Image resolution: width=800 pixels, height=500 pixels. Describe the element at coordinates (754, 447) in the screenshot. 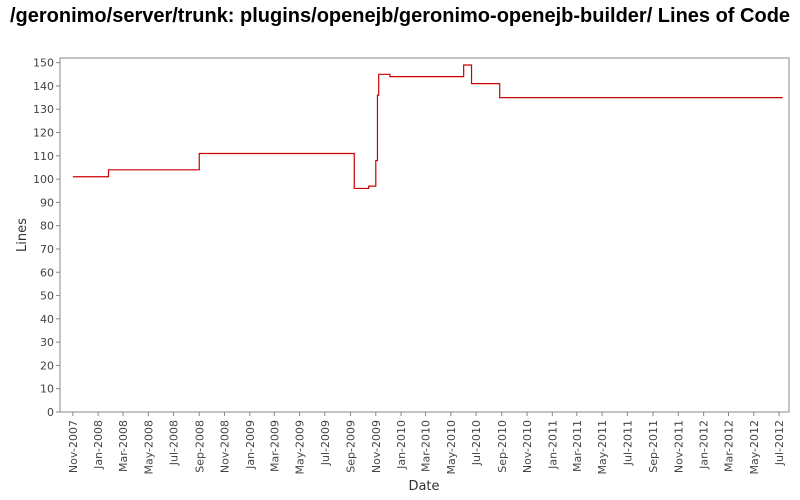

I see `x-tick-label: May-2012` at that location.